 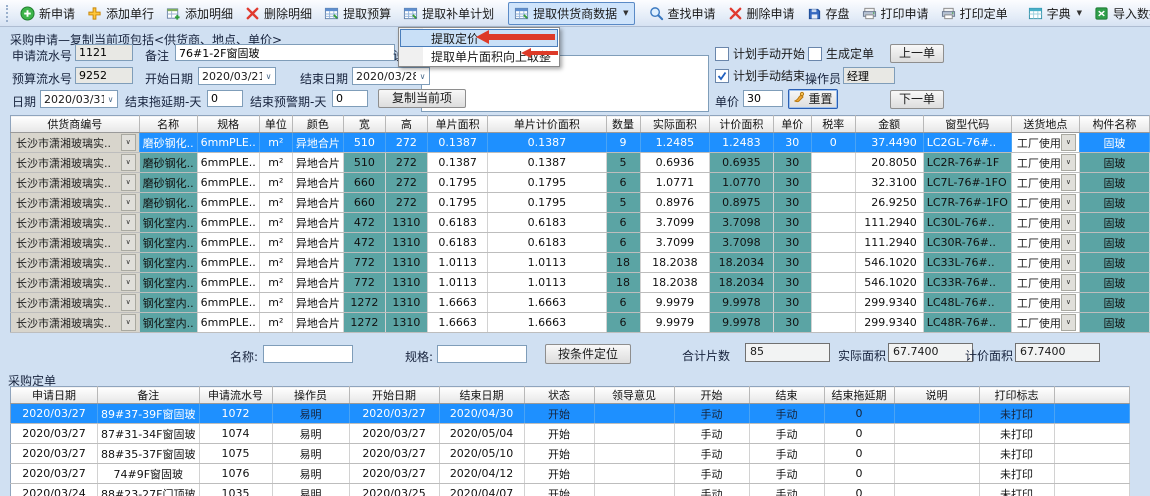 I want to click on cell: 2020/03/24, so click(x=54, y=489).